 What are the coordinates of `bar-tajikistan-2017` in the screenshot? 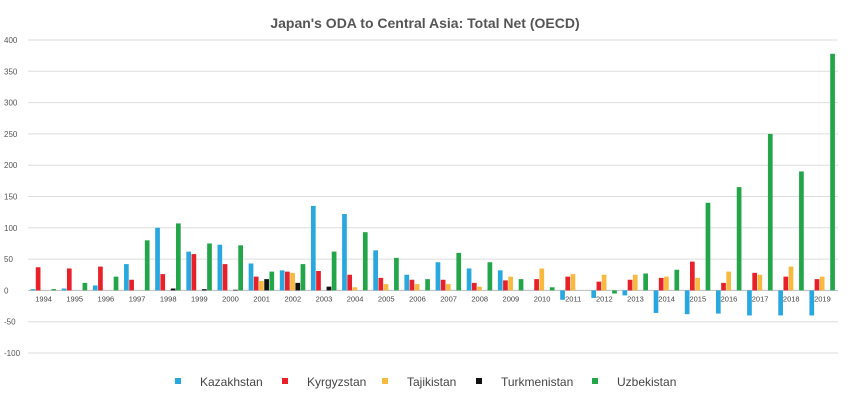 It's located at (760, 282).